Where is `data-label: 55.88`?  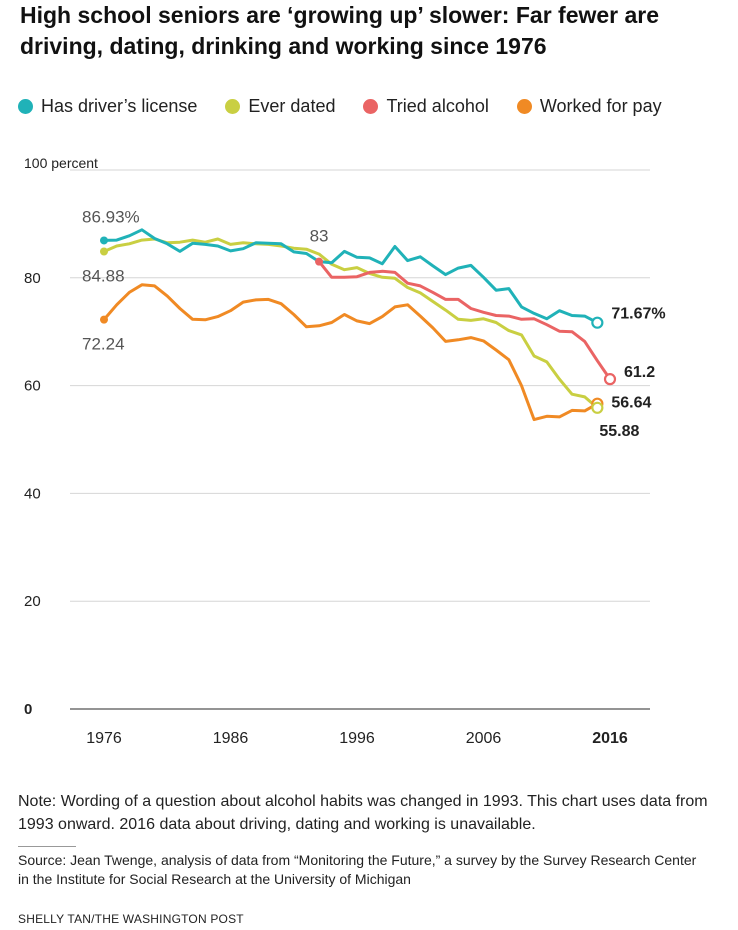 data-label: 55.88 is located at coordinates (619, 431).